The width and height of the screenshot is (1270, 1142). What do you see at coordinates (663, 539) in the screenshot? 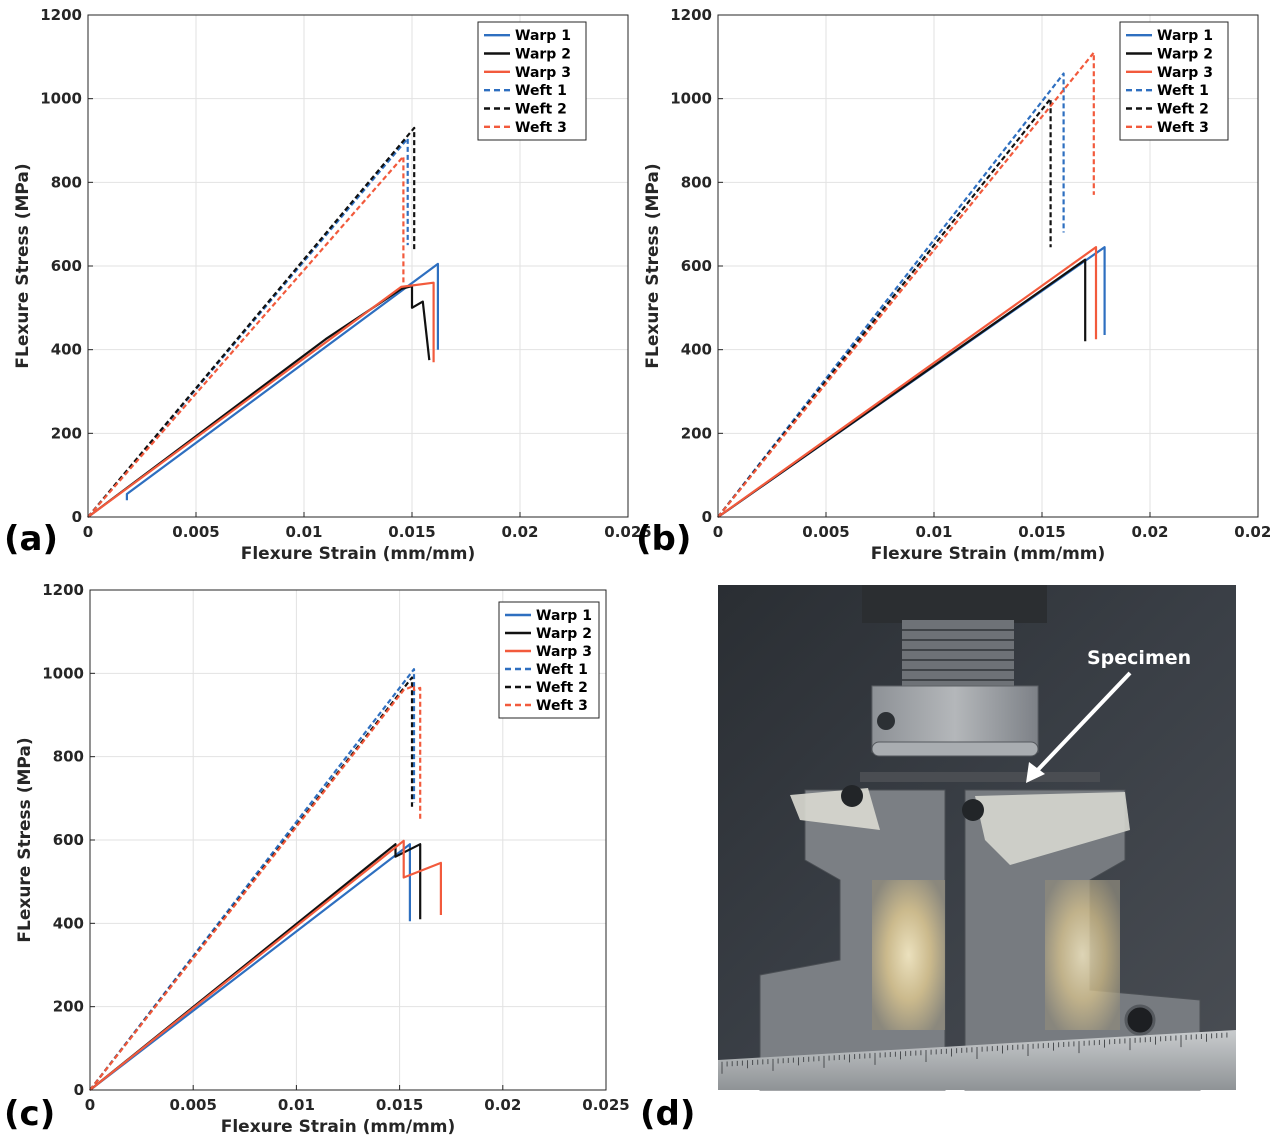
I see `panel-label: (b)` at bounding box center [663, 539].